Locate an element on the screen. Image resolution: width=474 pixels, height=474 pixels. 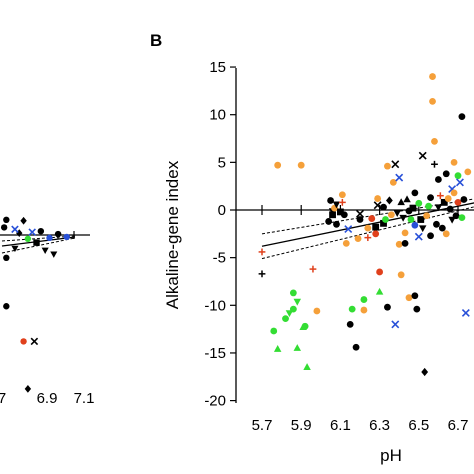
x-axis-title: pH is located at coordinates (391, 455).